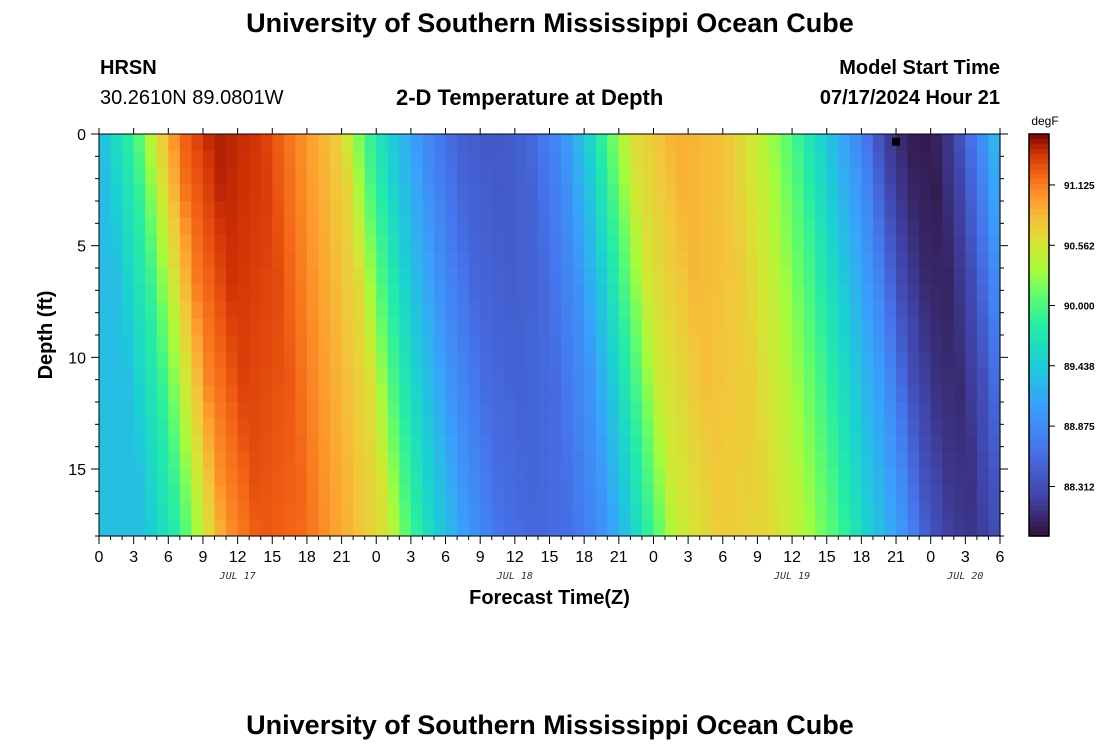  Describe the element at coordinates (619, 557) in the screenshot. I see `x-tick-label: 21` at that location.